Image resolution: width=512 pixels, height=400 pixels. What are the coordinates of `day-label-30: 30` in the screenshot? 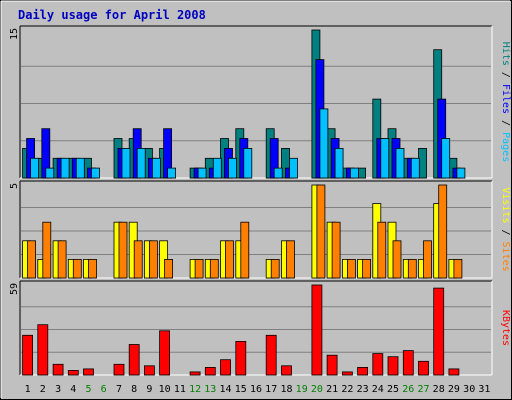 It's located at (469, 389).